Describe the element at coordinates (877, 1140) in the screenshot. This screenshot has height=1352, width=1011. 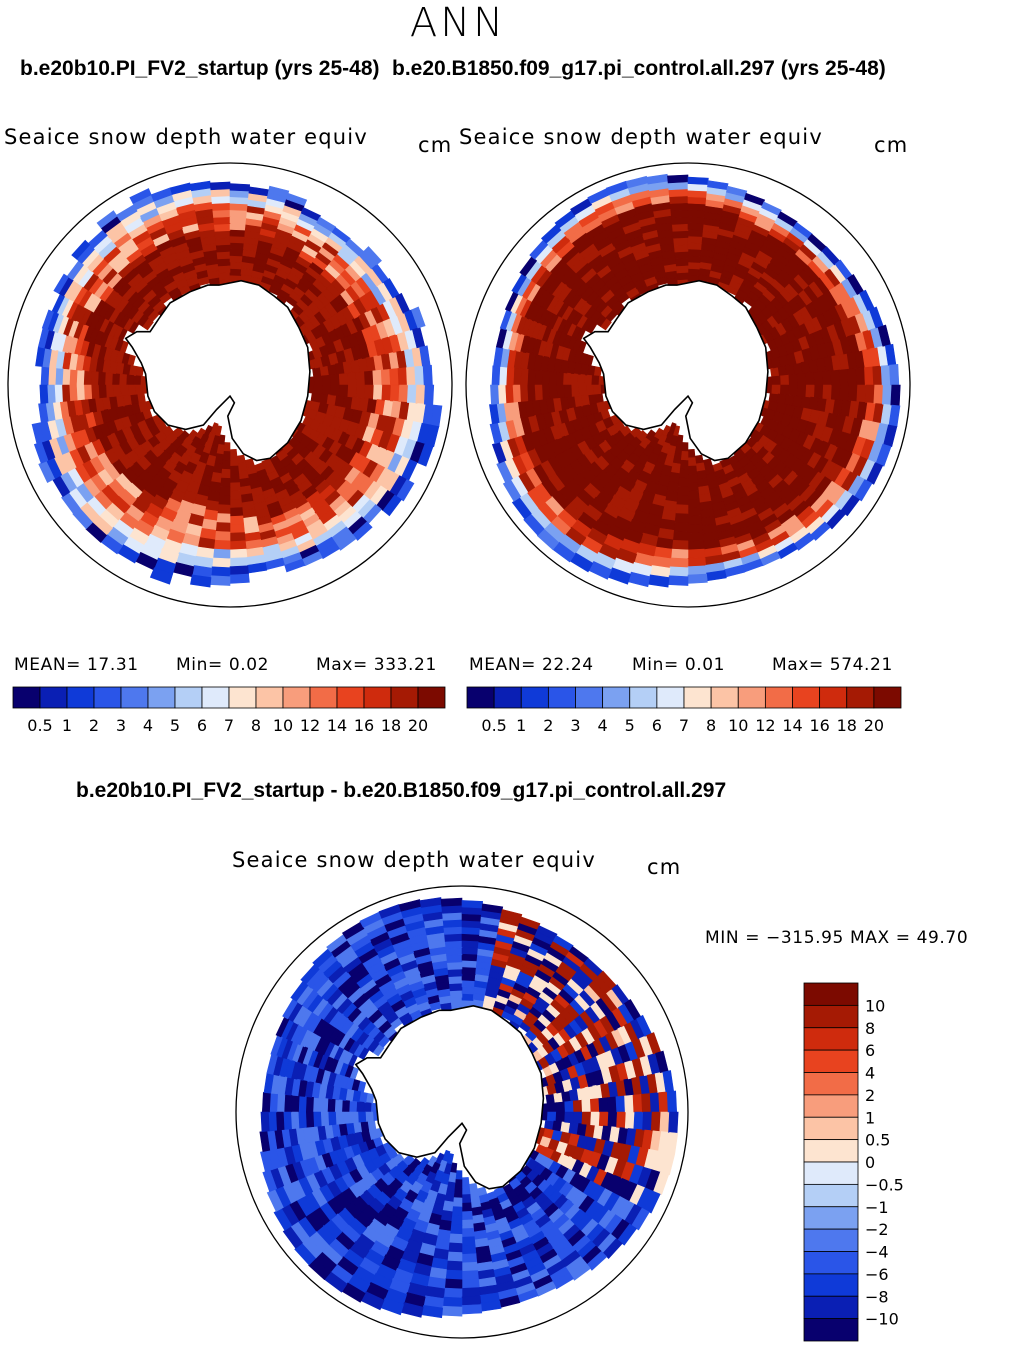
I see `diff-colorbar-tick-label: 0.5` at that location.